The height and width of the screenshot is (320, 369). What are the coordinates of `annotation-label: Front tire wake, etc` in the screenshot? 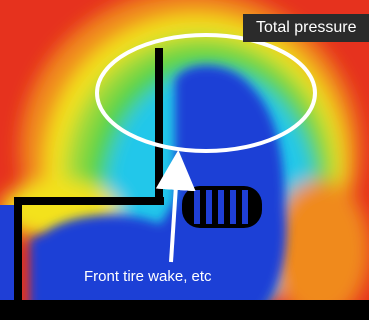 It's located at (148, 276).